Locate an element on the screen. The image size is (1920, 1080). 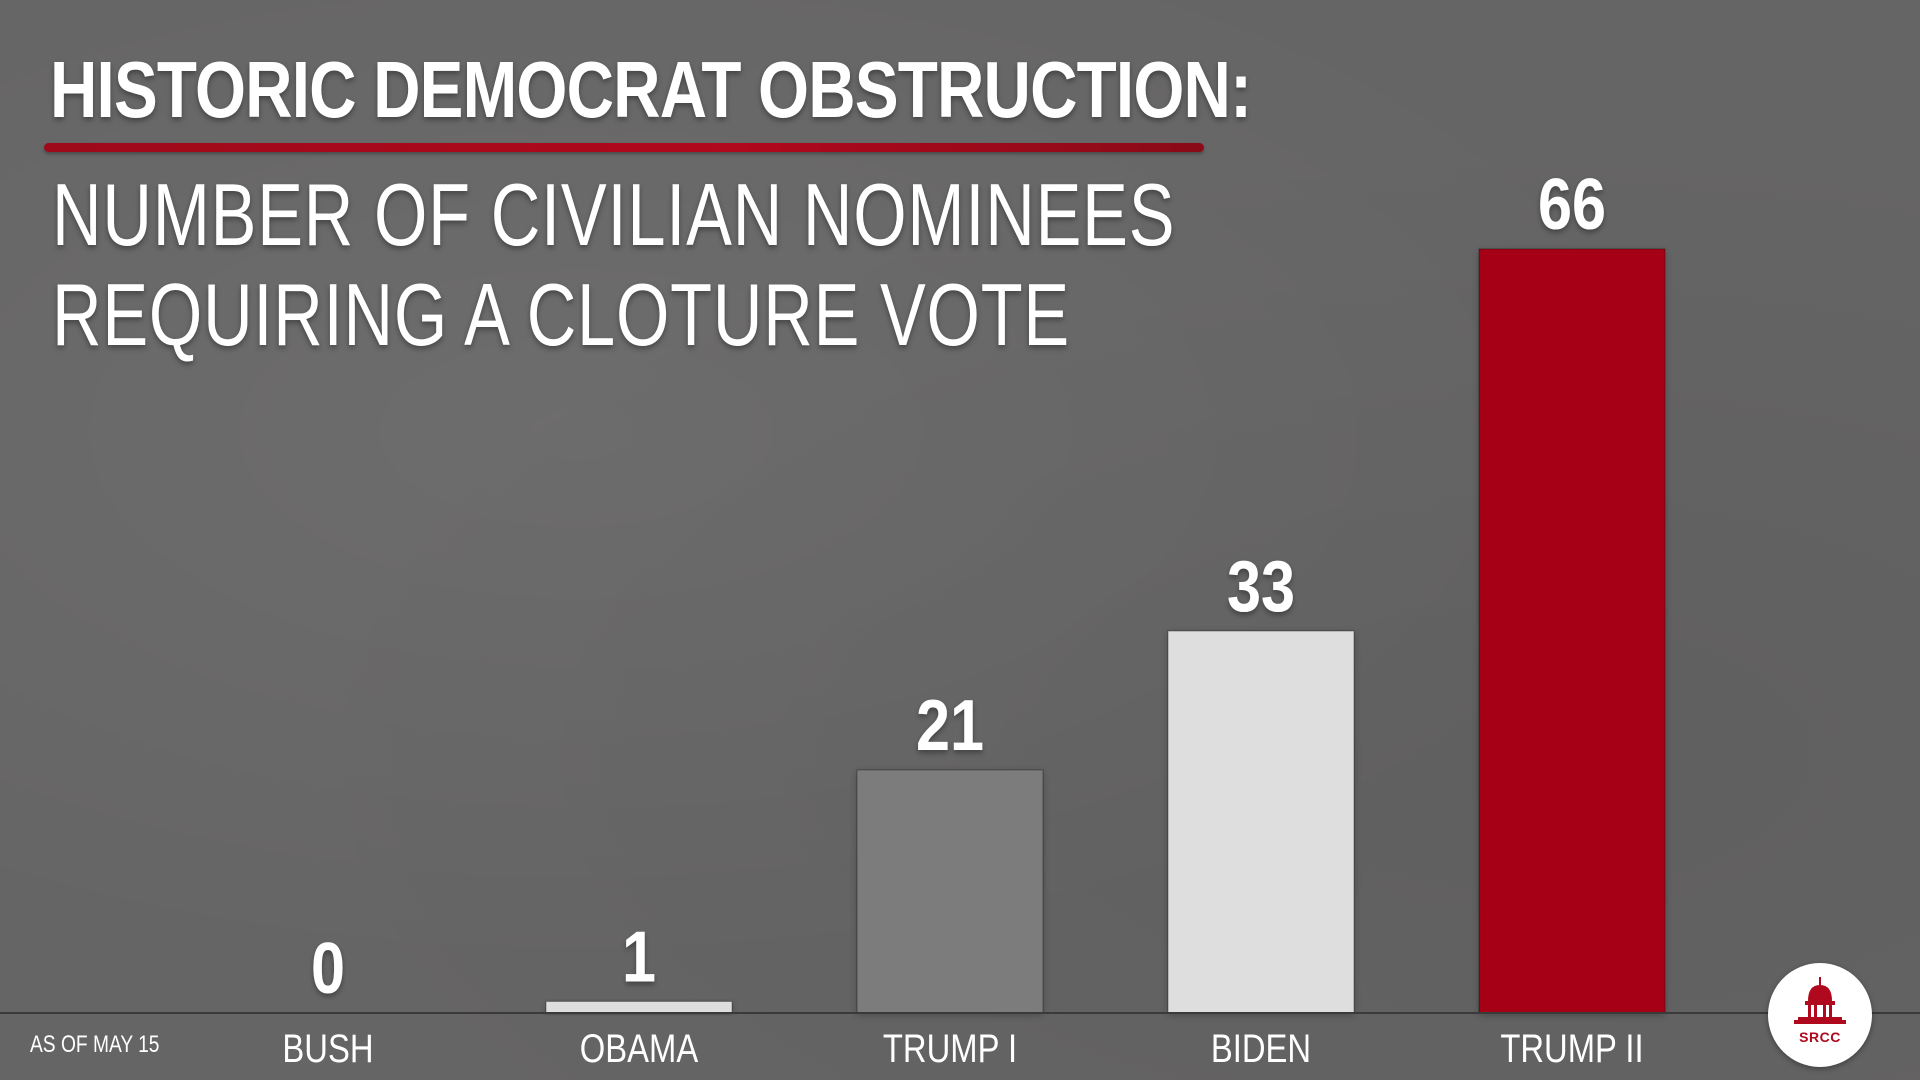
headline: HISTORIC DEMOCRAT OBSTRUCTION: is located at coordinates (651, 89).